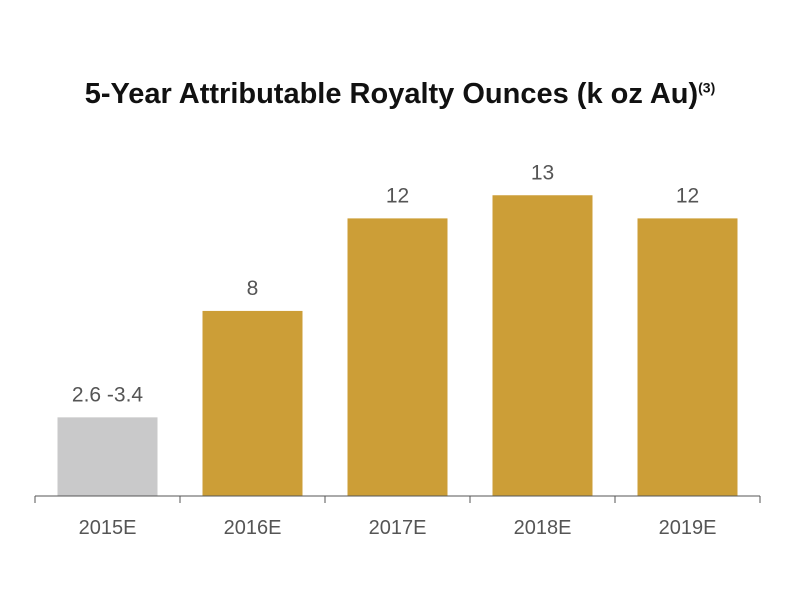 The width and height of the screenshot is (800, 600). Describe the element at coordinates (542, 346) in the screenshot. I see `bar-2018E` at that location.